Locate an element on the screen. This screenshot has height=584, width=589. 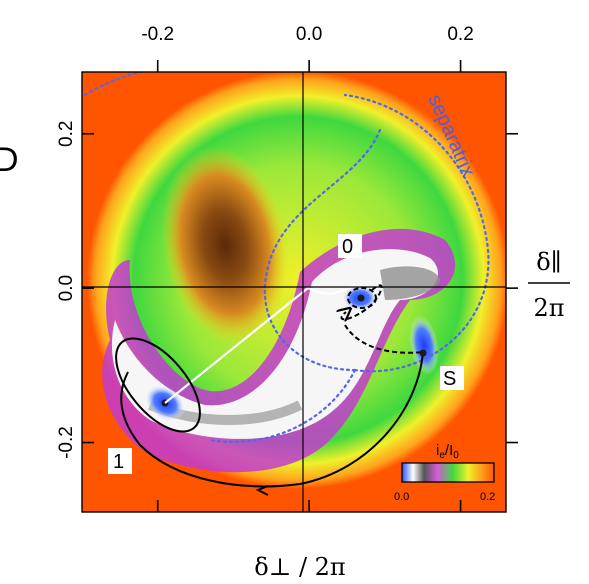
y-tick-label: 0.2 is located at coordinates (66, 134).